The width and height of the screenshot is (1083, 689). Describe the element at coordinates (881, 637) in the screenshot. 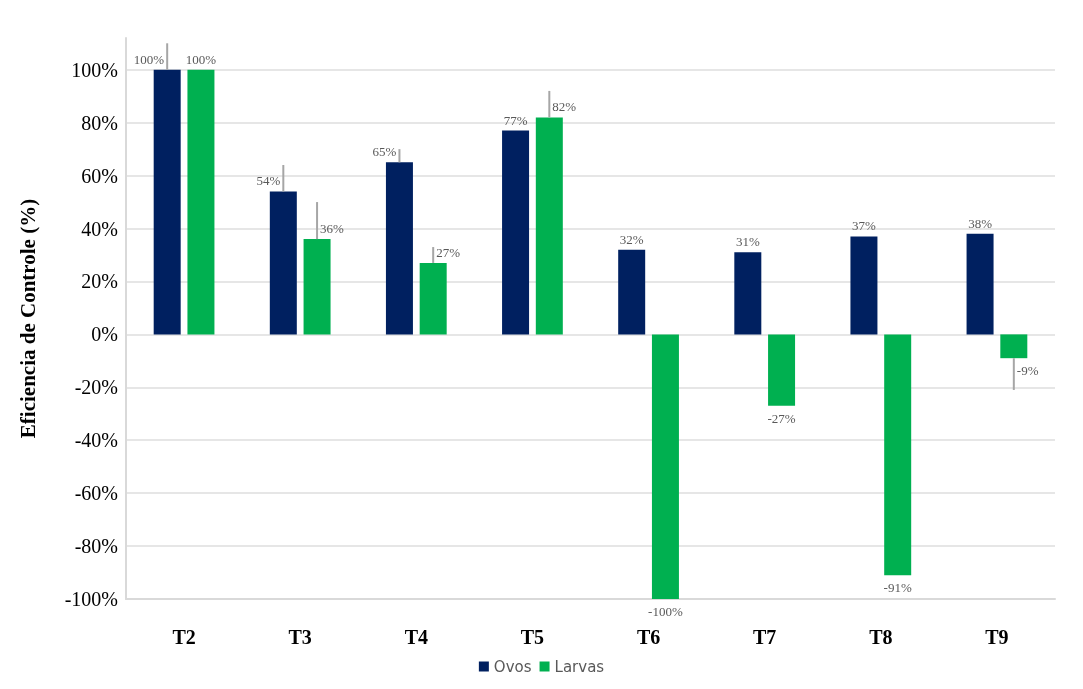

I see `x-tick-label: T8` at that location.